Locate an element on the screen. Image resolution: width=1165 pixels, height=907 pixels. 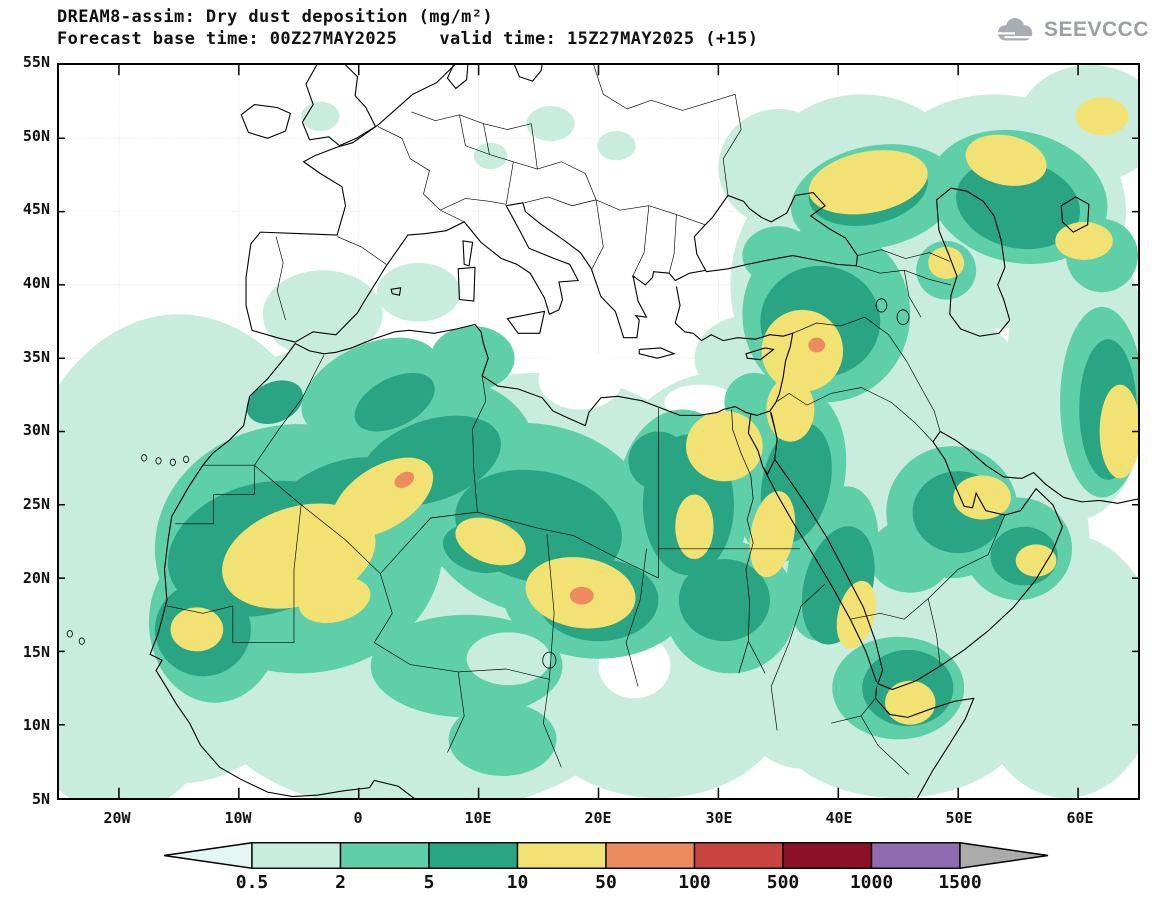
lake-van is located at coordinates (881, 305).